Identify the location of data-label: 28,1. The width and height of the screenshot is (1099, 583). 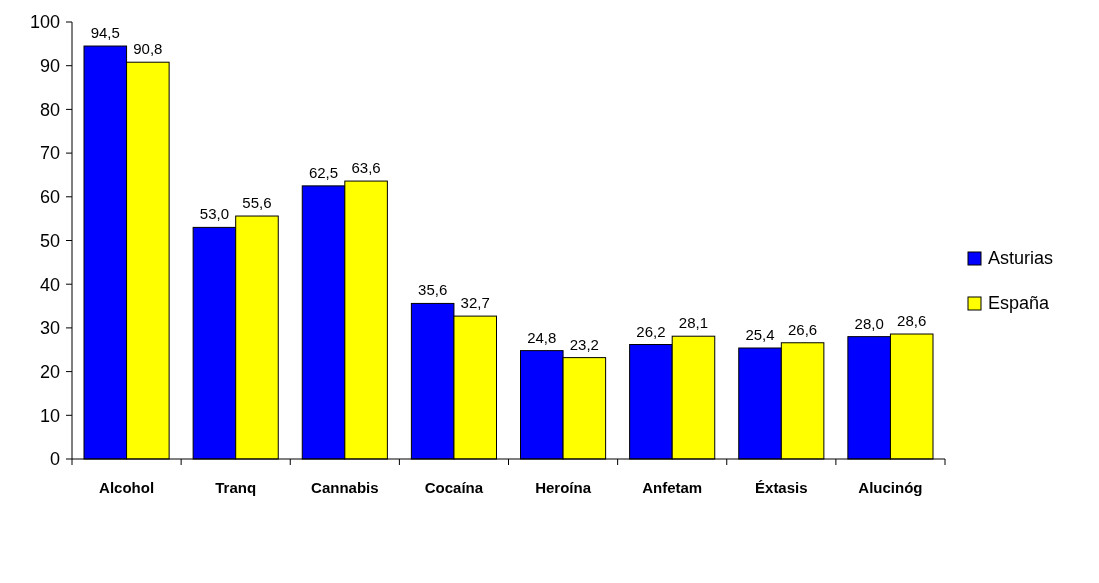
(693, 323).